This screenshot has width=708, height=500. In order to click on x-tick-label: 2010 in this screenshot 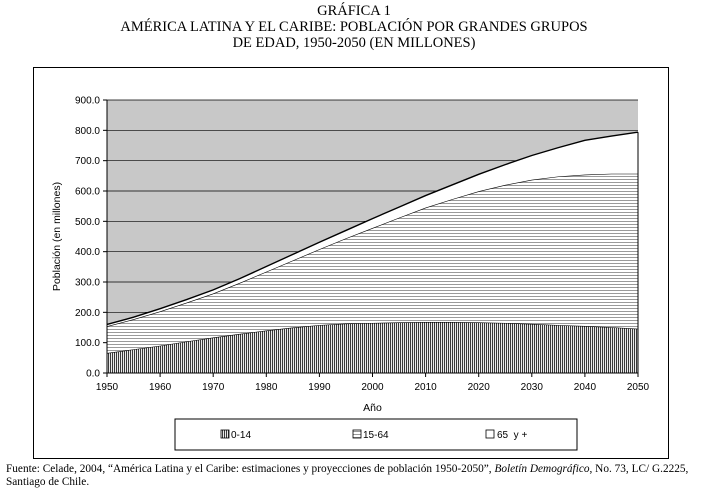, I will do `click(425, 387)`.